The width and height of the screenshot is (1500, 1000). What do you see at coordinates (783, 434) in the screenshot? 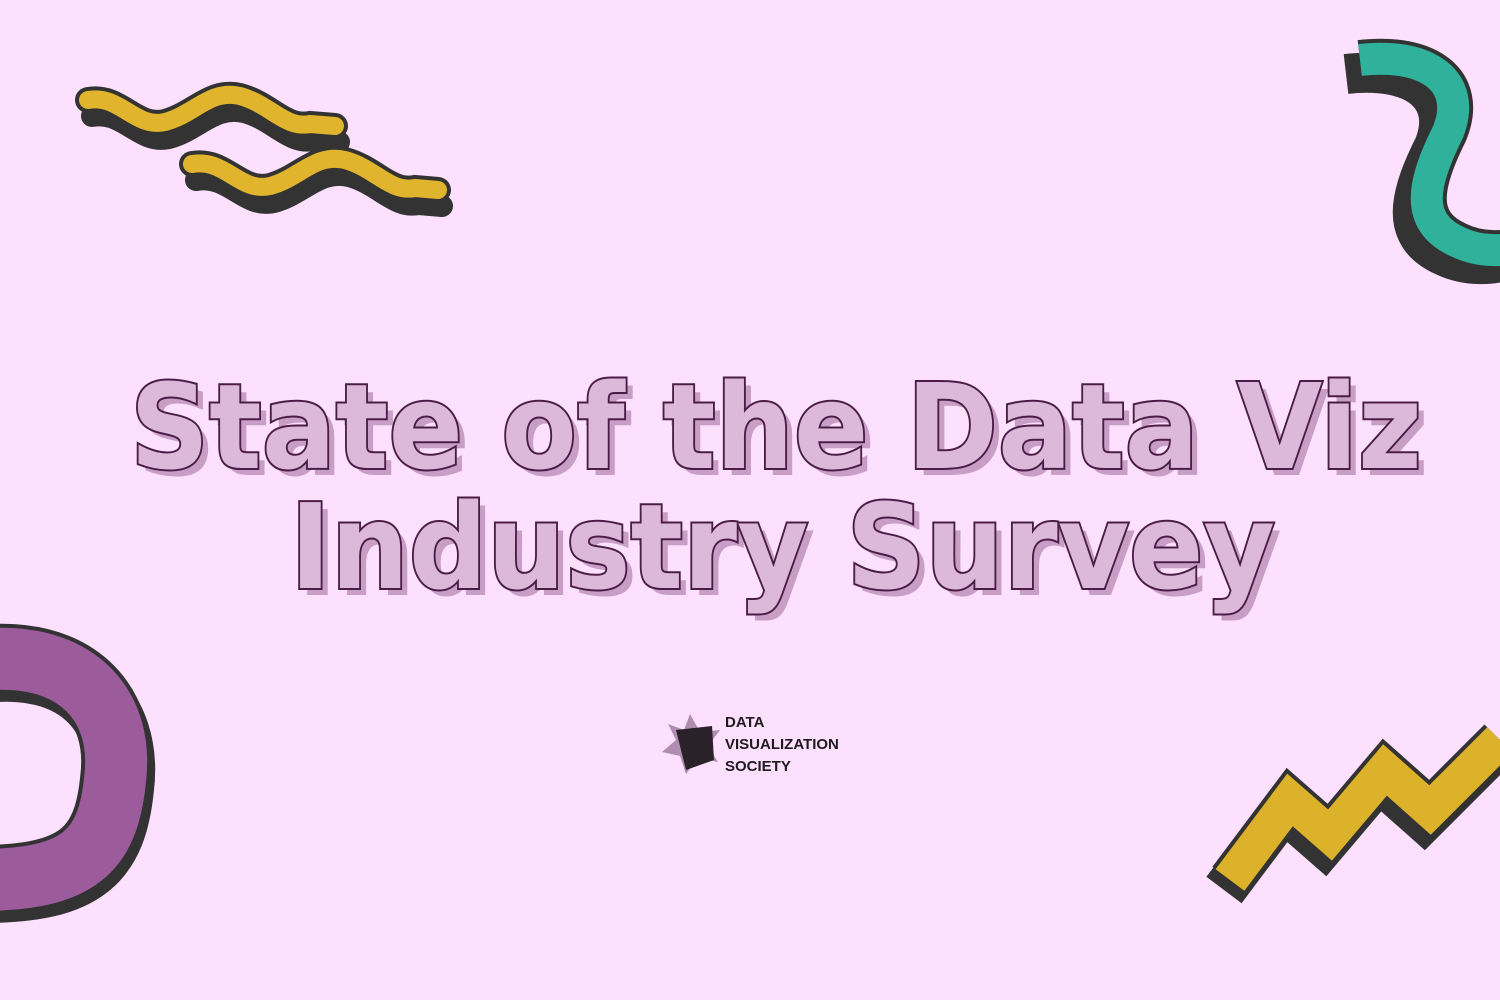
I see `title-shadow: State of the Data Viz` at bounding box center [783, 434].